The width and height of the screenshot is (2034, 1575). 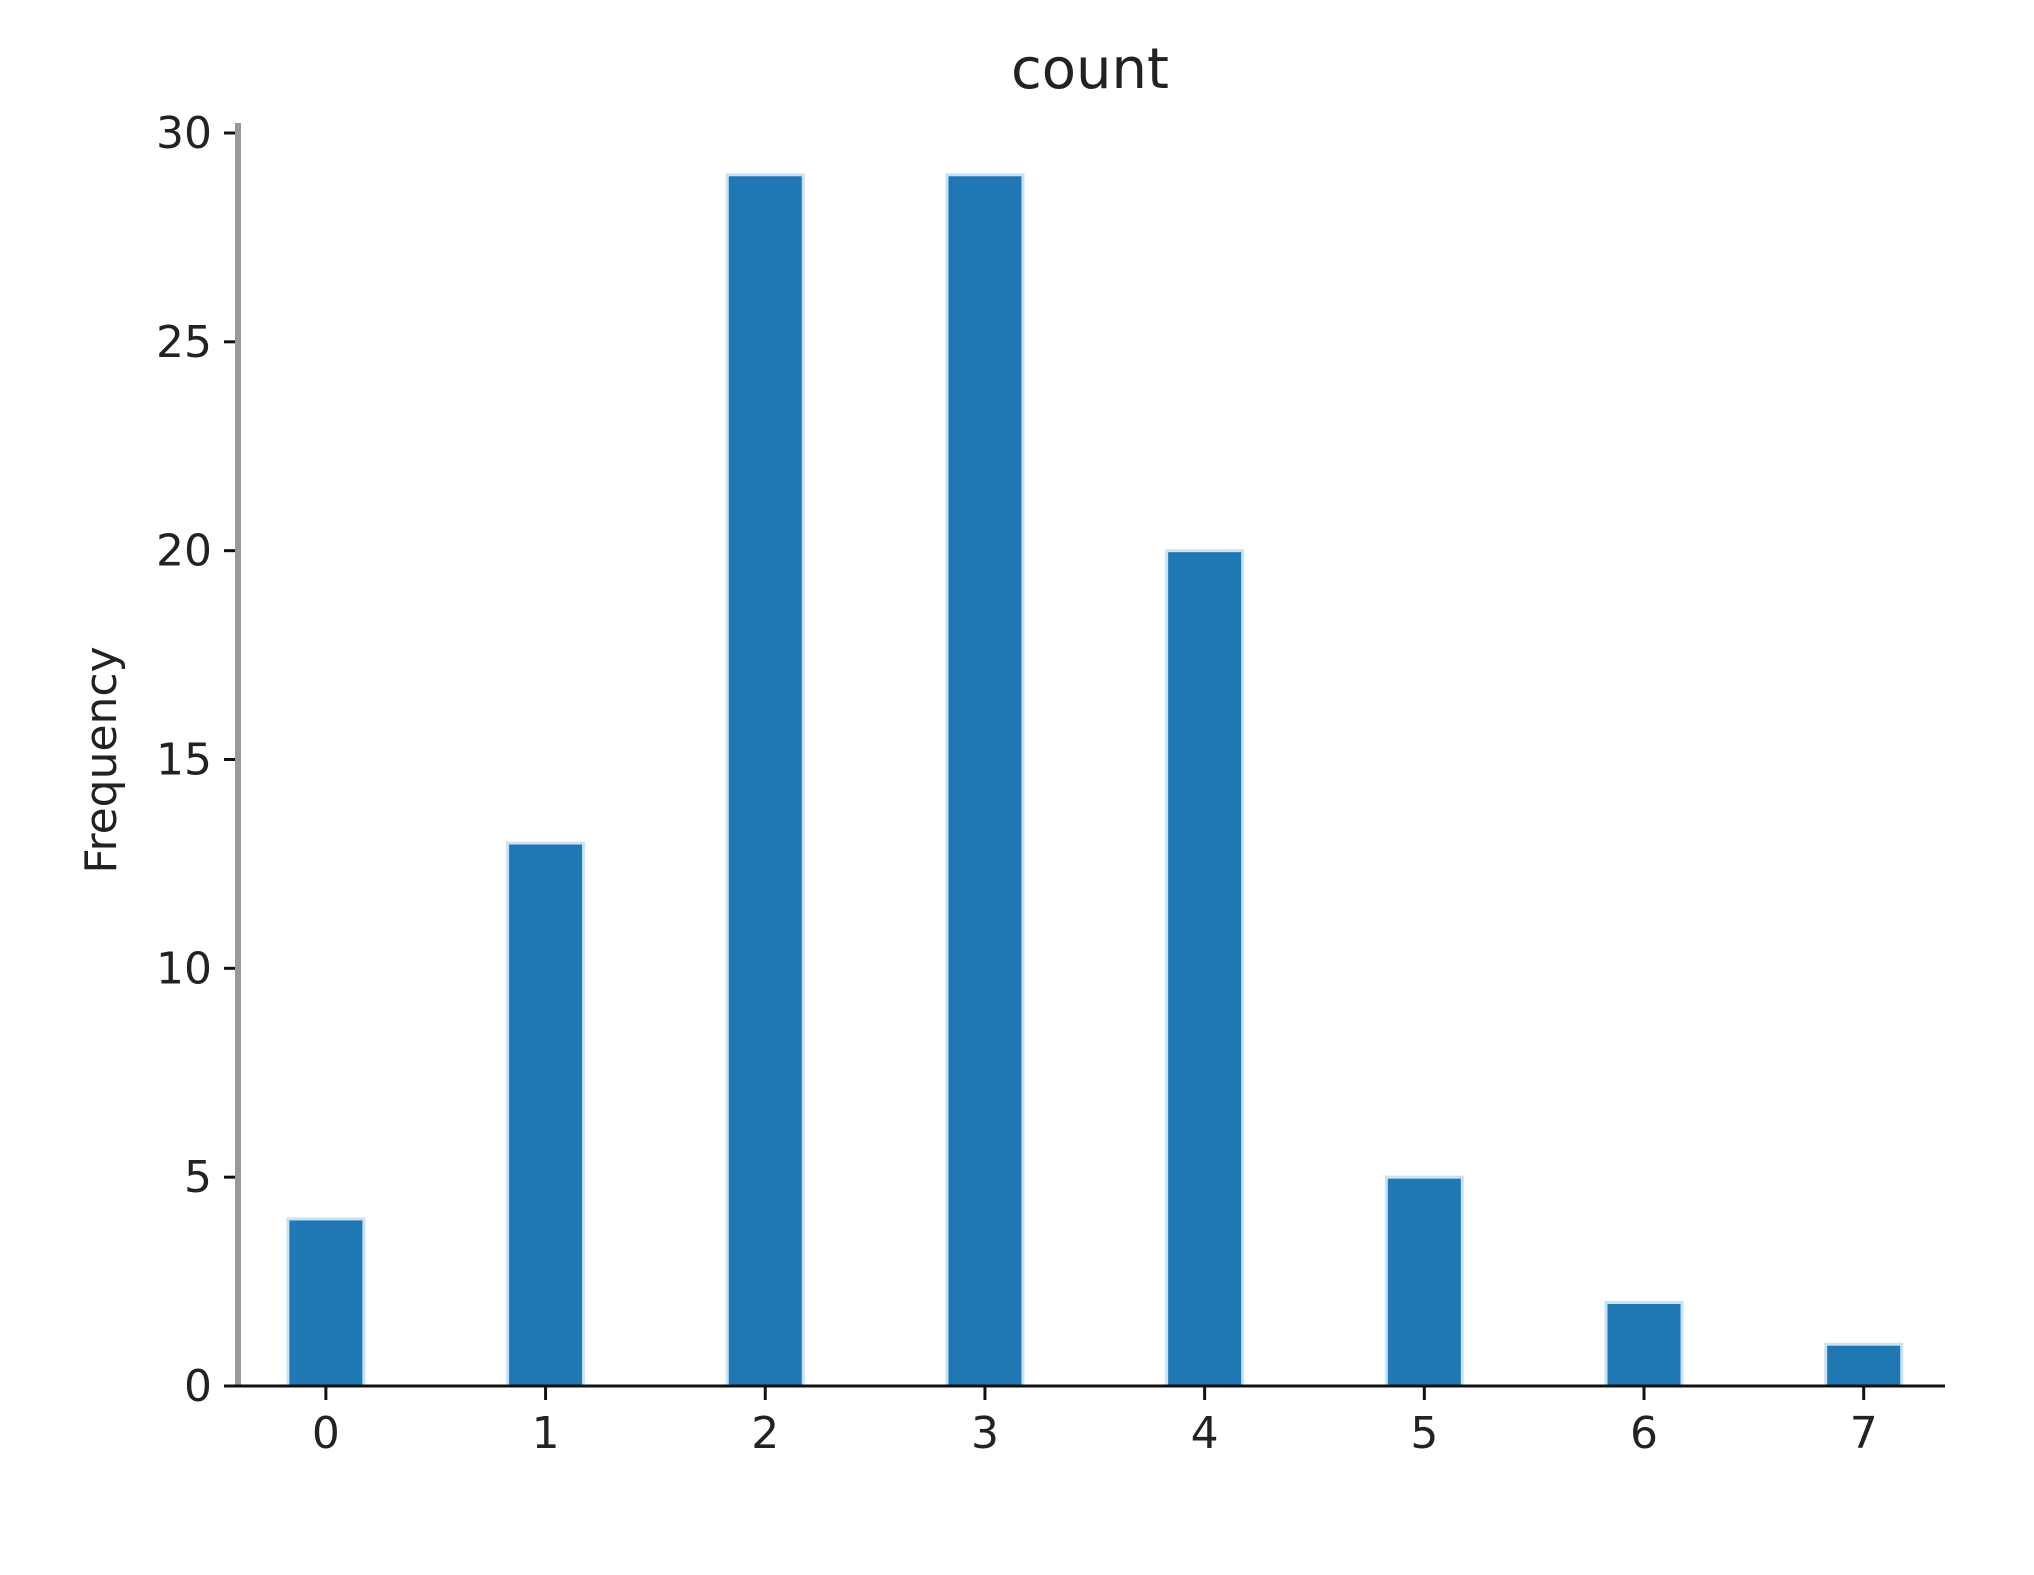 What do you see at coordinates (184, 342) in the screenshot?
I see `y-tick-label: 25` at bounding box center [184, 342].